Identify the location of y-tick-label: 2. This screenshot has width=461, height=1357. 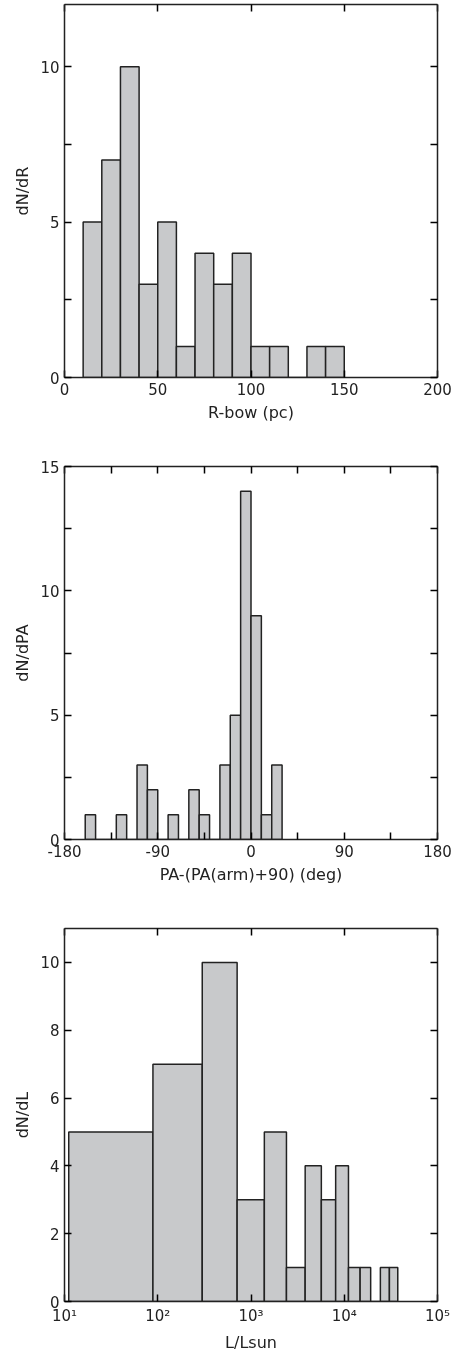
(54, 1234).